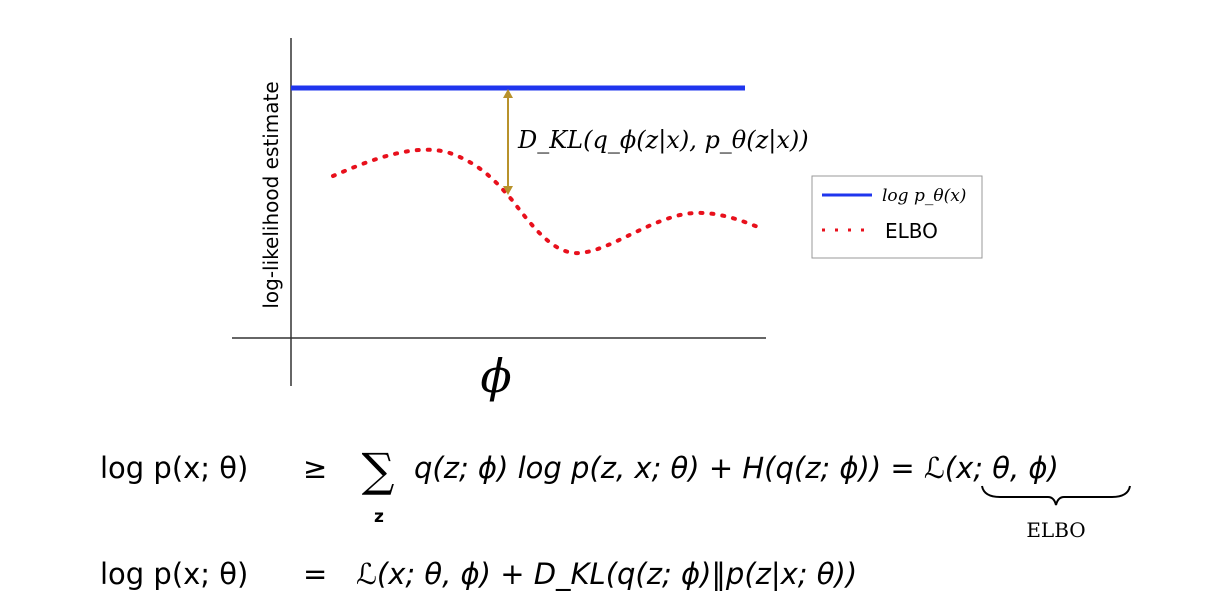 This screenshot has height=605, width=1221. I want to click on elbo-curve, so click(545, 201).